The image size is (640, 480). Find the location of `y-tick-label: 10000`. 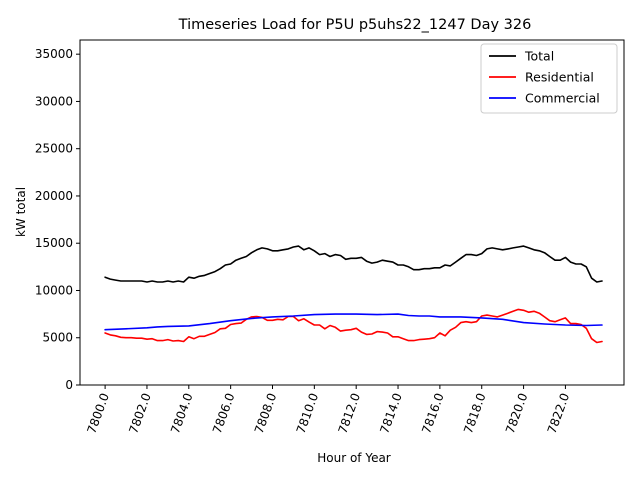

y-tick-label: 10000 is located at coordinates (54, 290).